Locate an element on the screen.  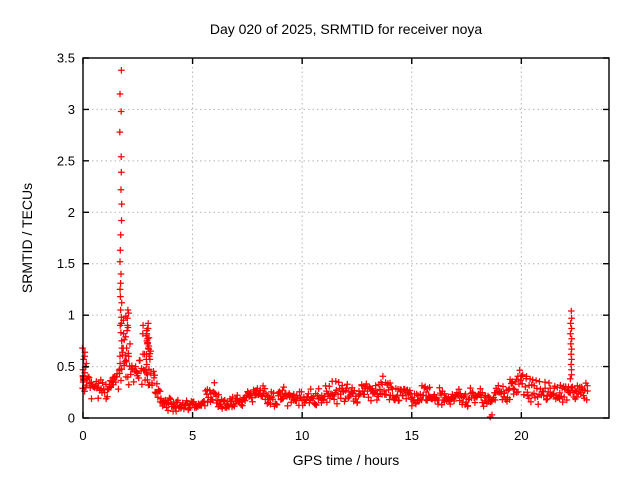
svg-text: 3 is located at coordinates (71, 109).